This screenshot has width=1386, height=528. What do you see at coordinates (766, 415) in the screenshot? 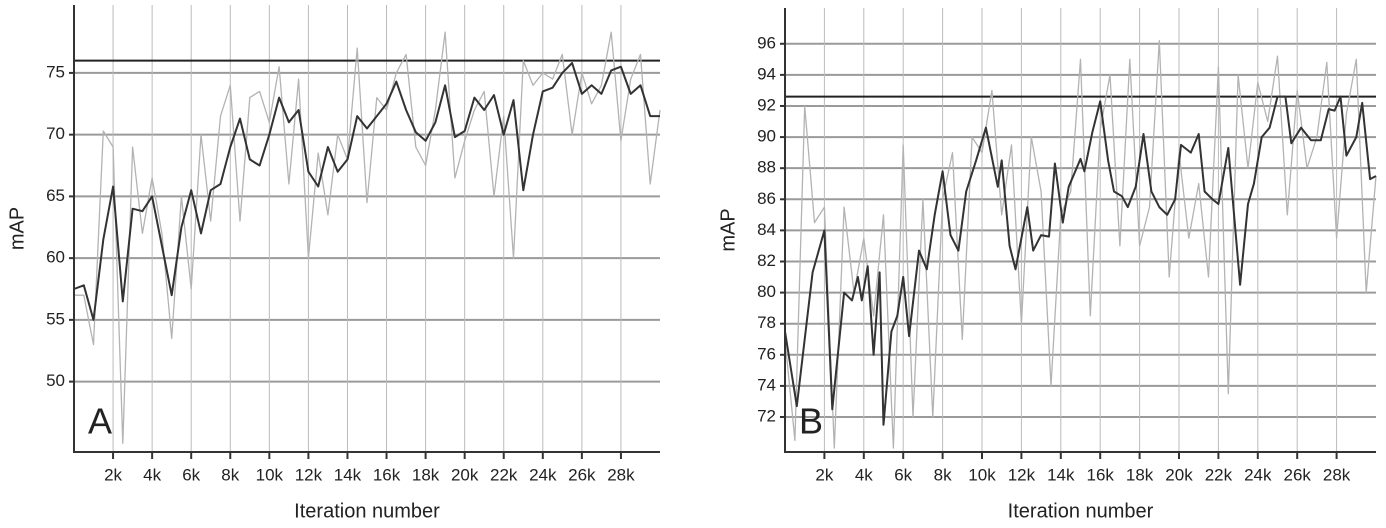
I see `y-tick-label: 72` at bounding box center [766, 415].